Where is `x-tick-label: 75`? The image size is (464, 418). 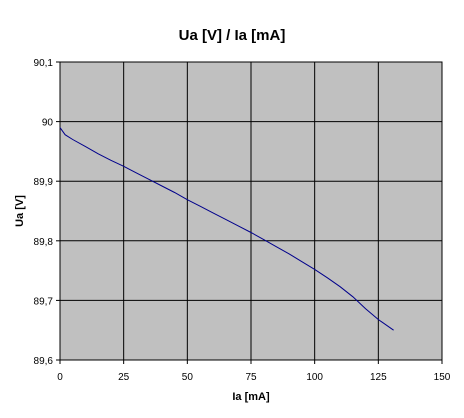 x-tick-label: 75 is located at coordinates (251, 377).